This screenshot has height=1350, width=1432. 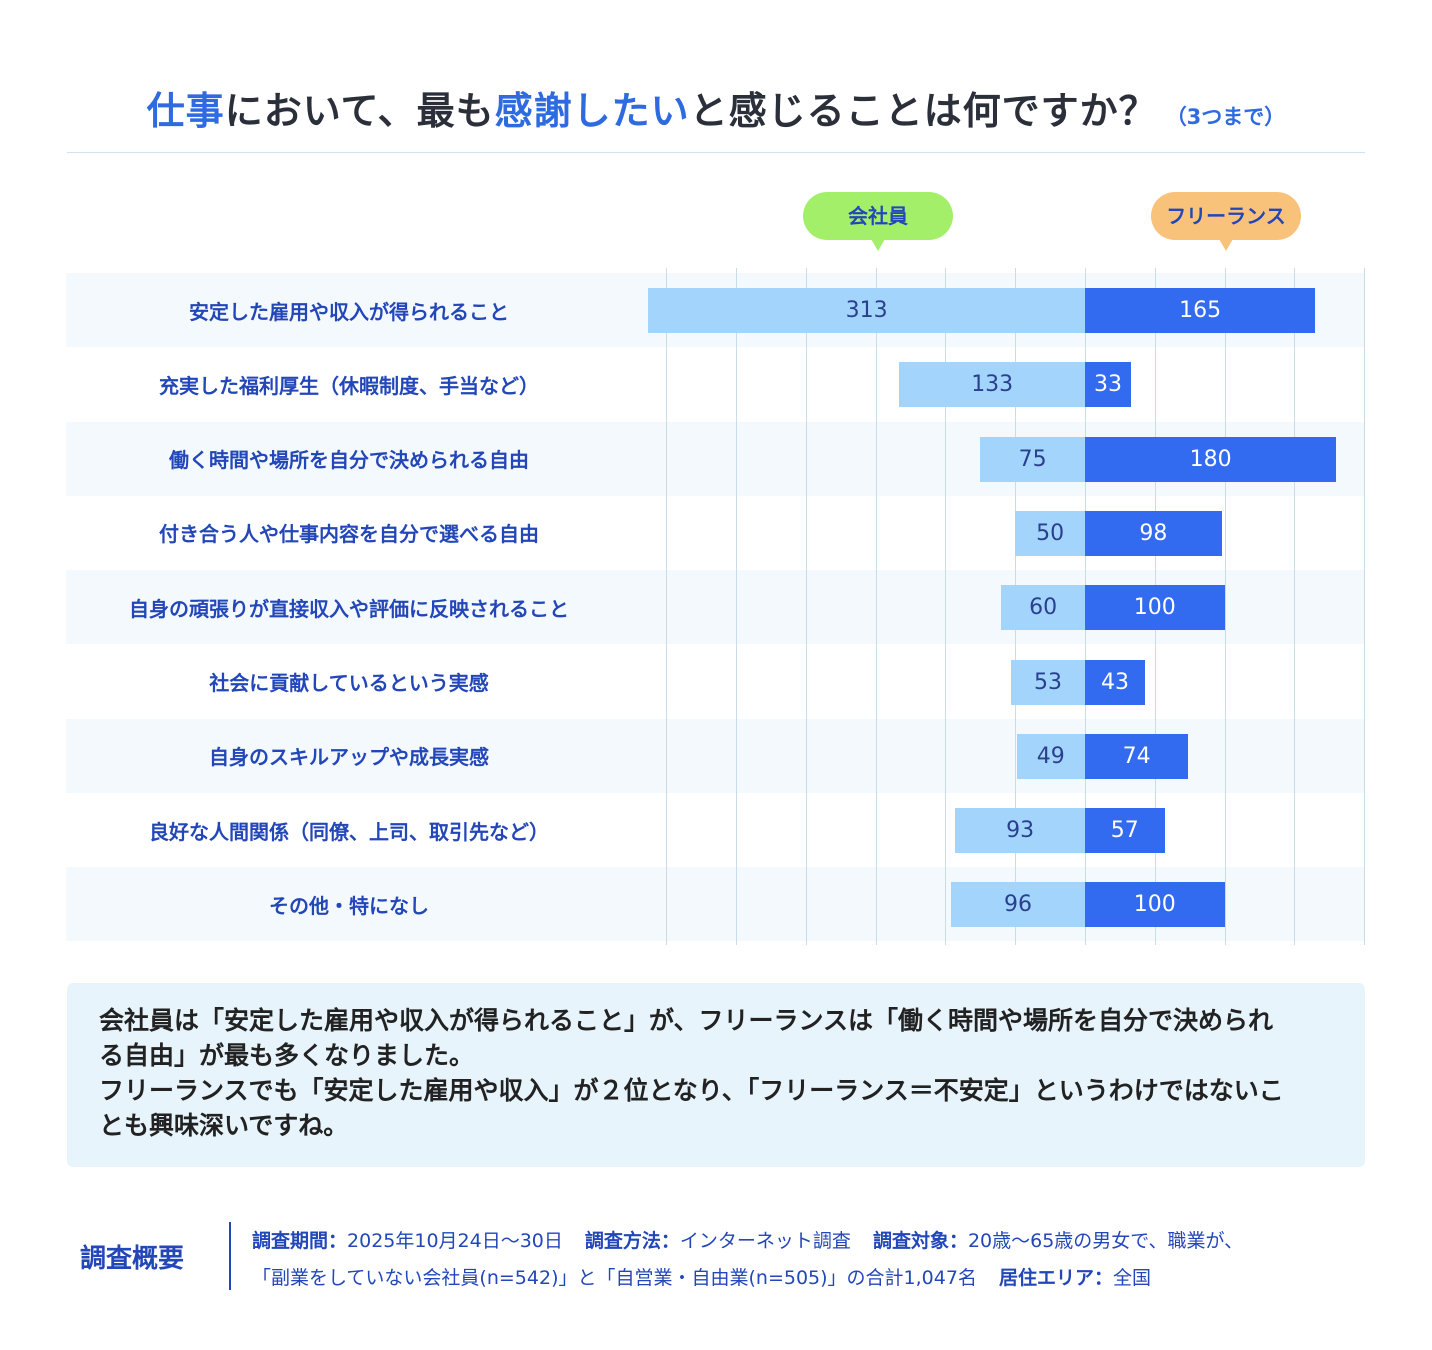 What do you see at coordinates (1226, 221) in the screenshot?
I see `legend-freelance: フリーランス` at bounding box center [1226, 221].